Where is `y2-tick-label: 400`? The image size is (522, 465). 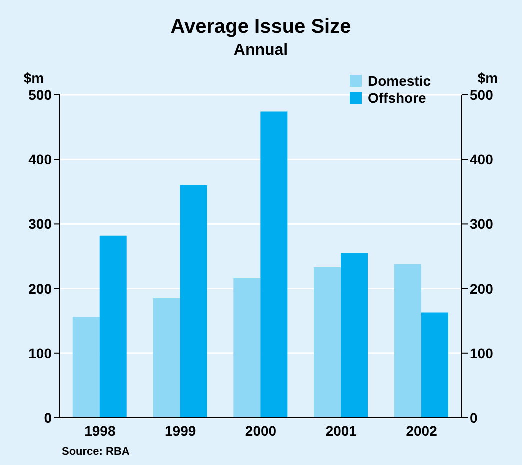
y2-tick-label: 400 is located at coordinates (482, 160).